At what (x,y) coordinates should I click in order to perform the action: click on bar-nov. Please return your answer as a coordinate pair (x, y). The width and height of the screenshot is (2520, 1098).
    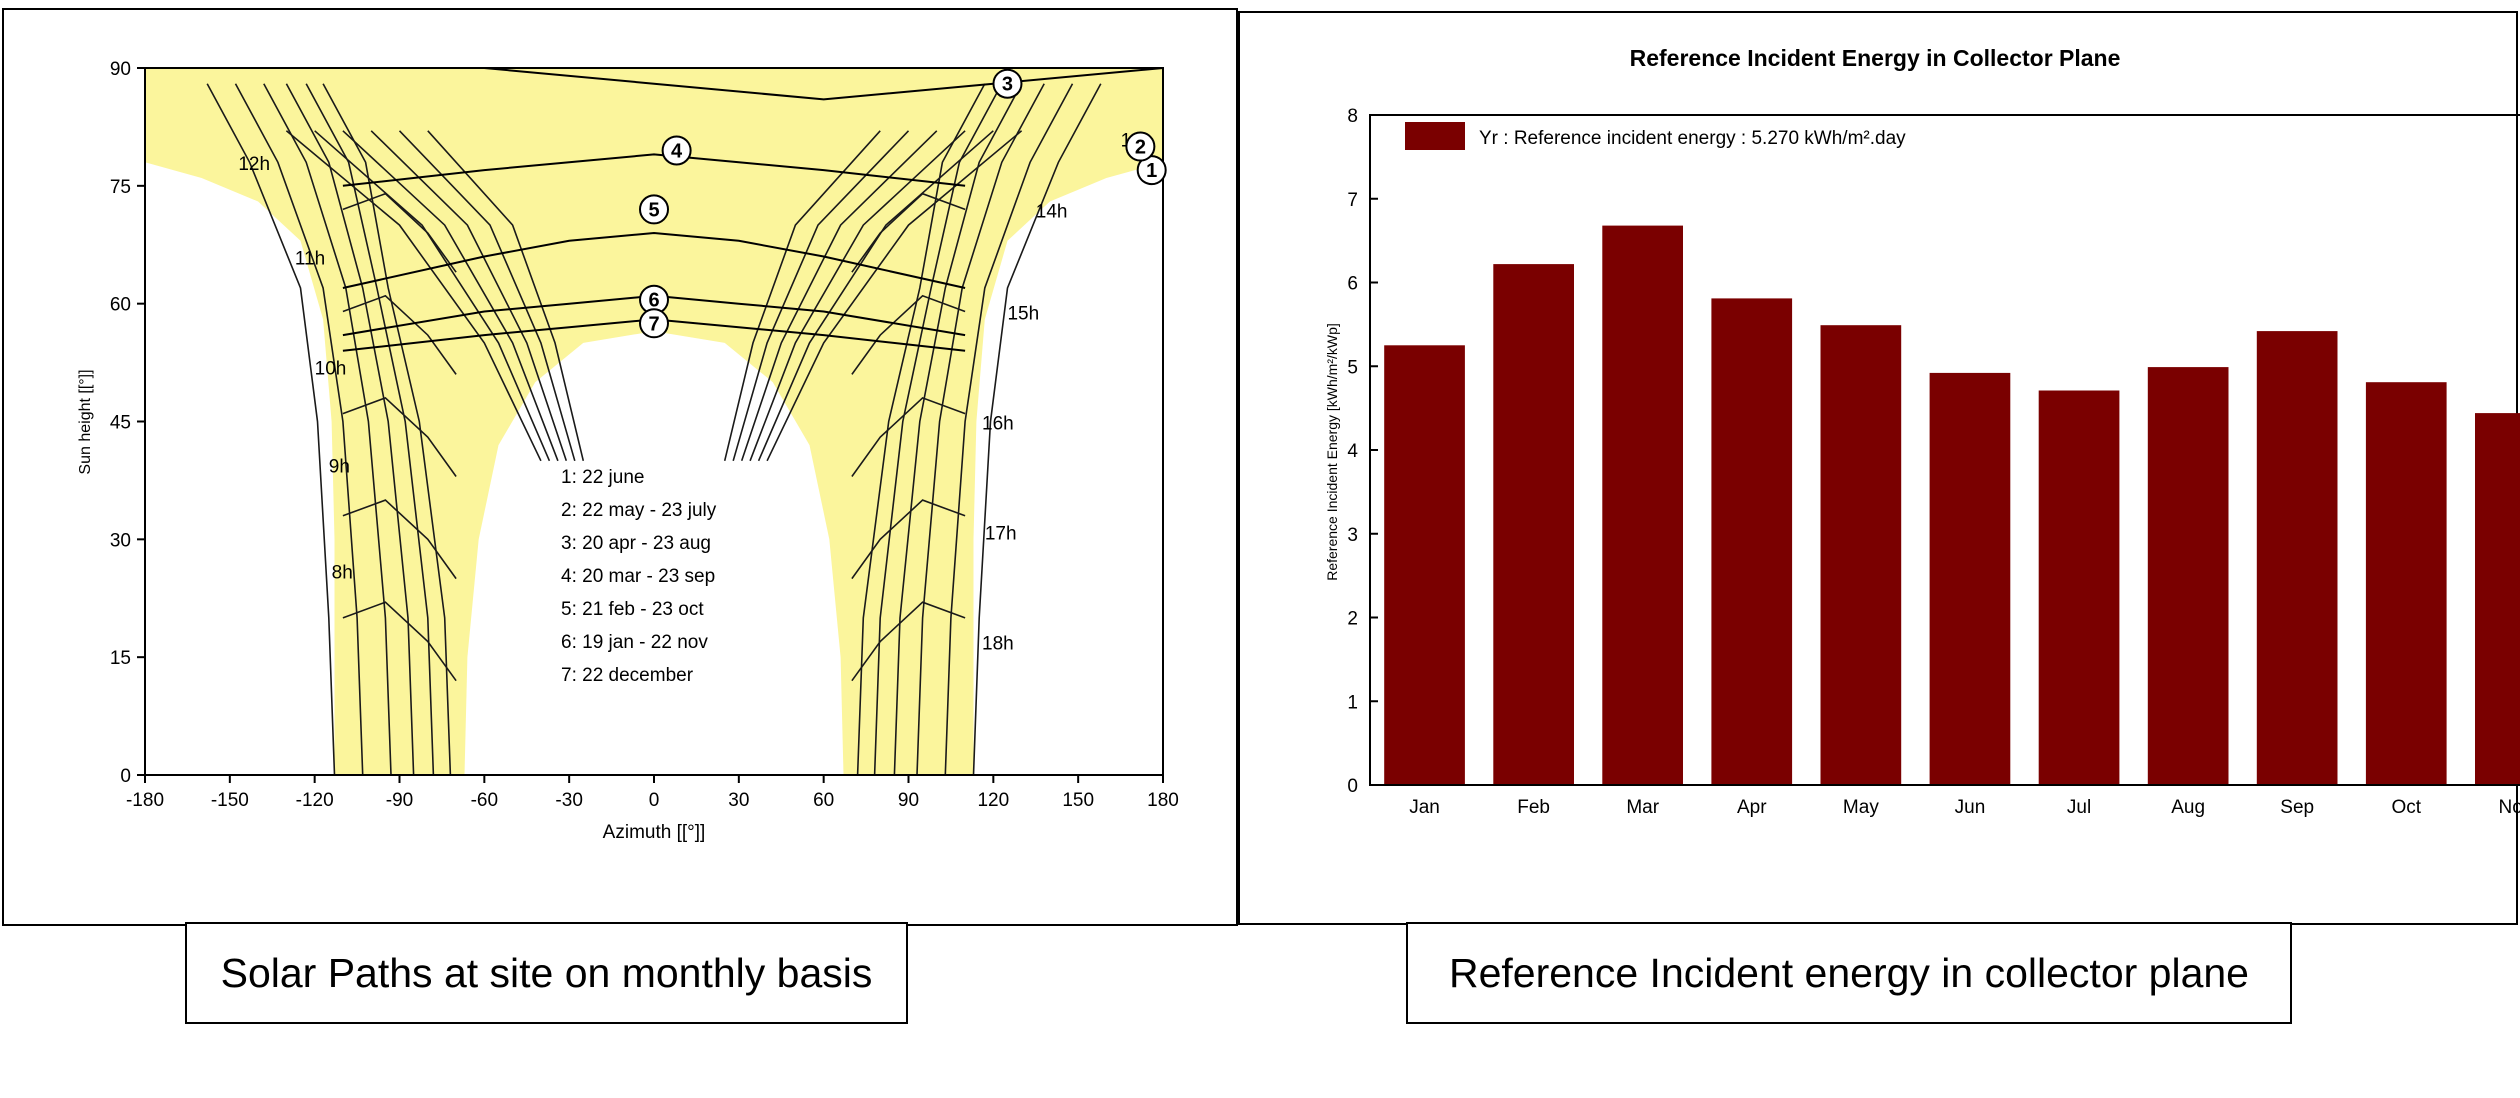
    Looking at the image, I should click on (2497, 599).